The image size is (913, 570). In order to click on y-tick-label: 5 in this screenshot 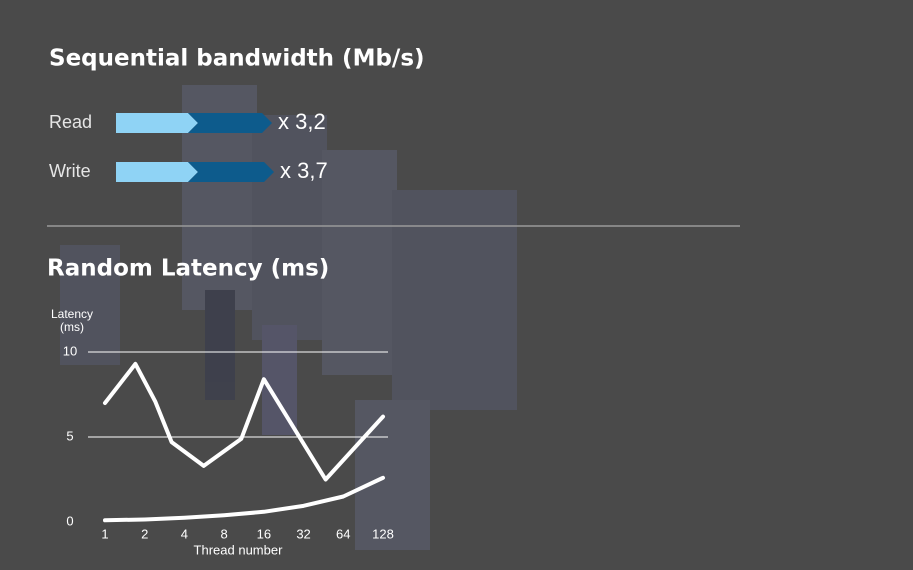, I will do `click(69, 435)`.